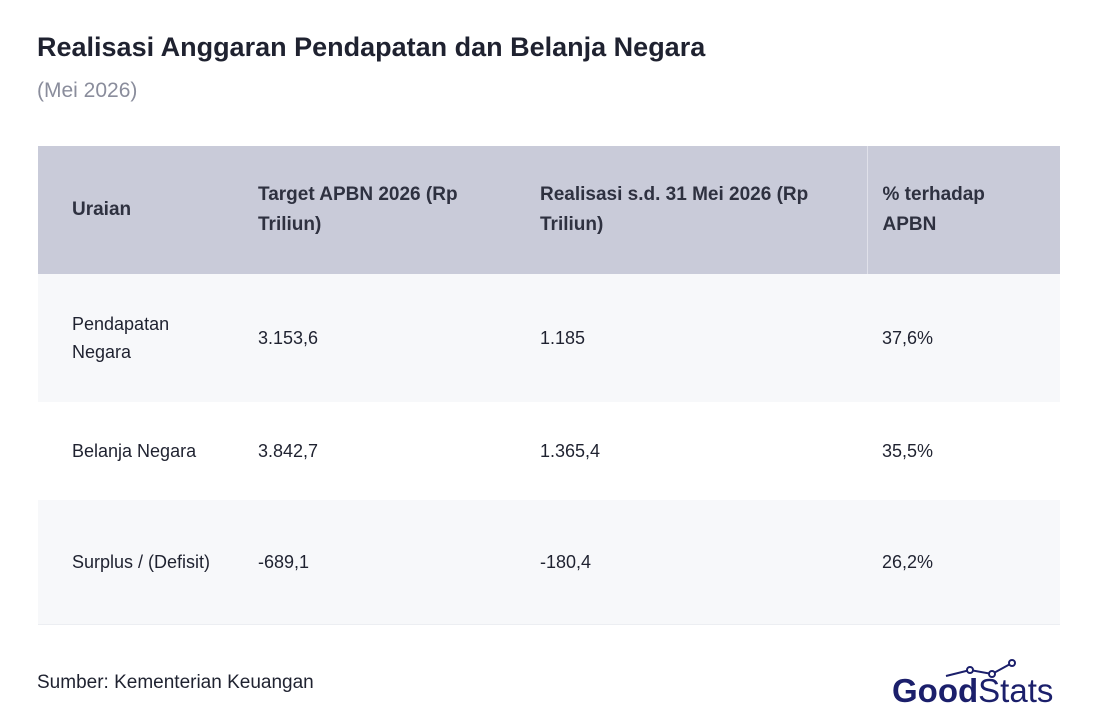 The height and width of the screenshot is (714, 1104). Describe the element at coordinates (288, 451) in the screenshot. I see `cell-text: 3.842,7` at that location.